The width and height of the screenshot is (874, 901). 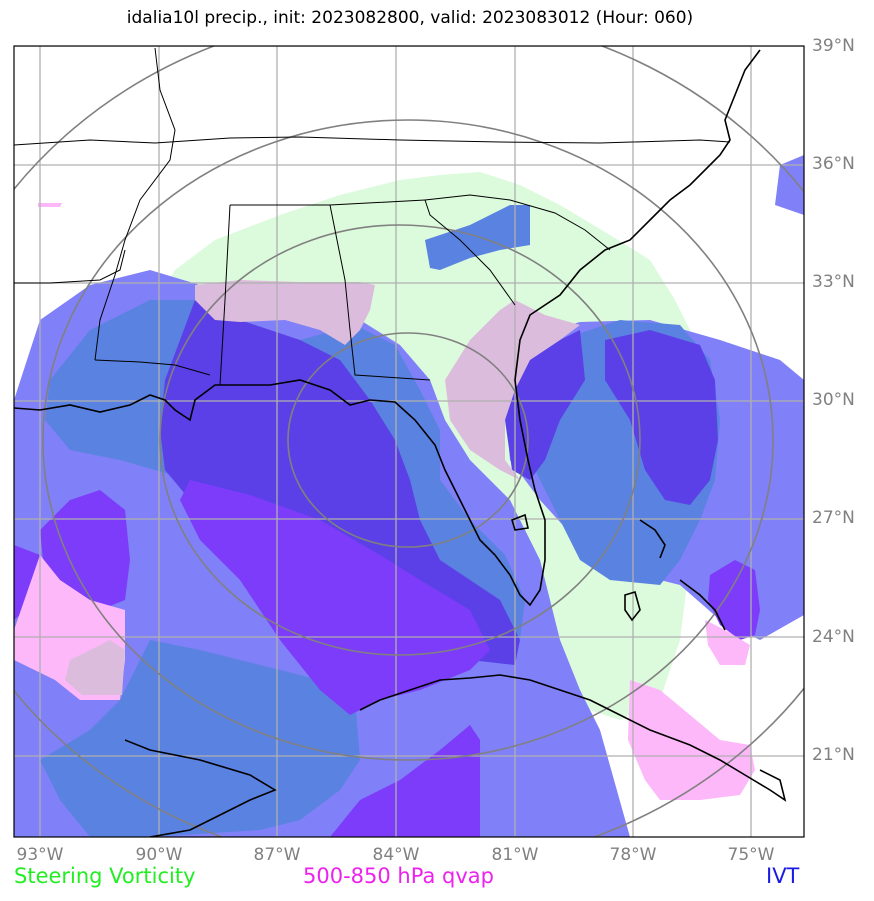 I want to click on lat-label-24n: 24°N, so click(x=833, y=637).